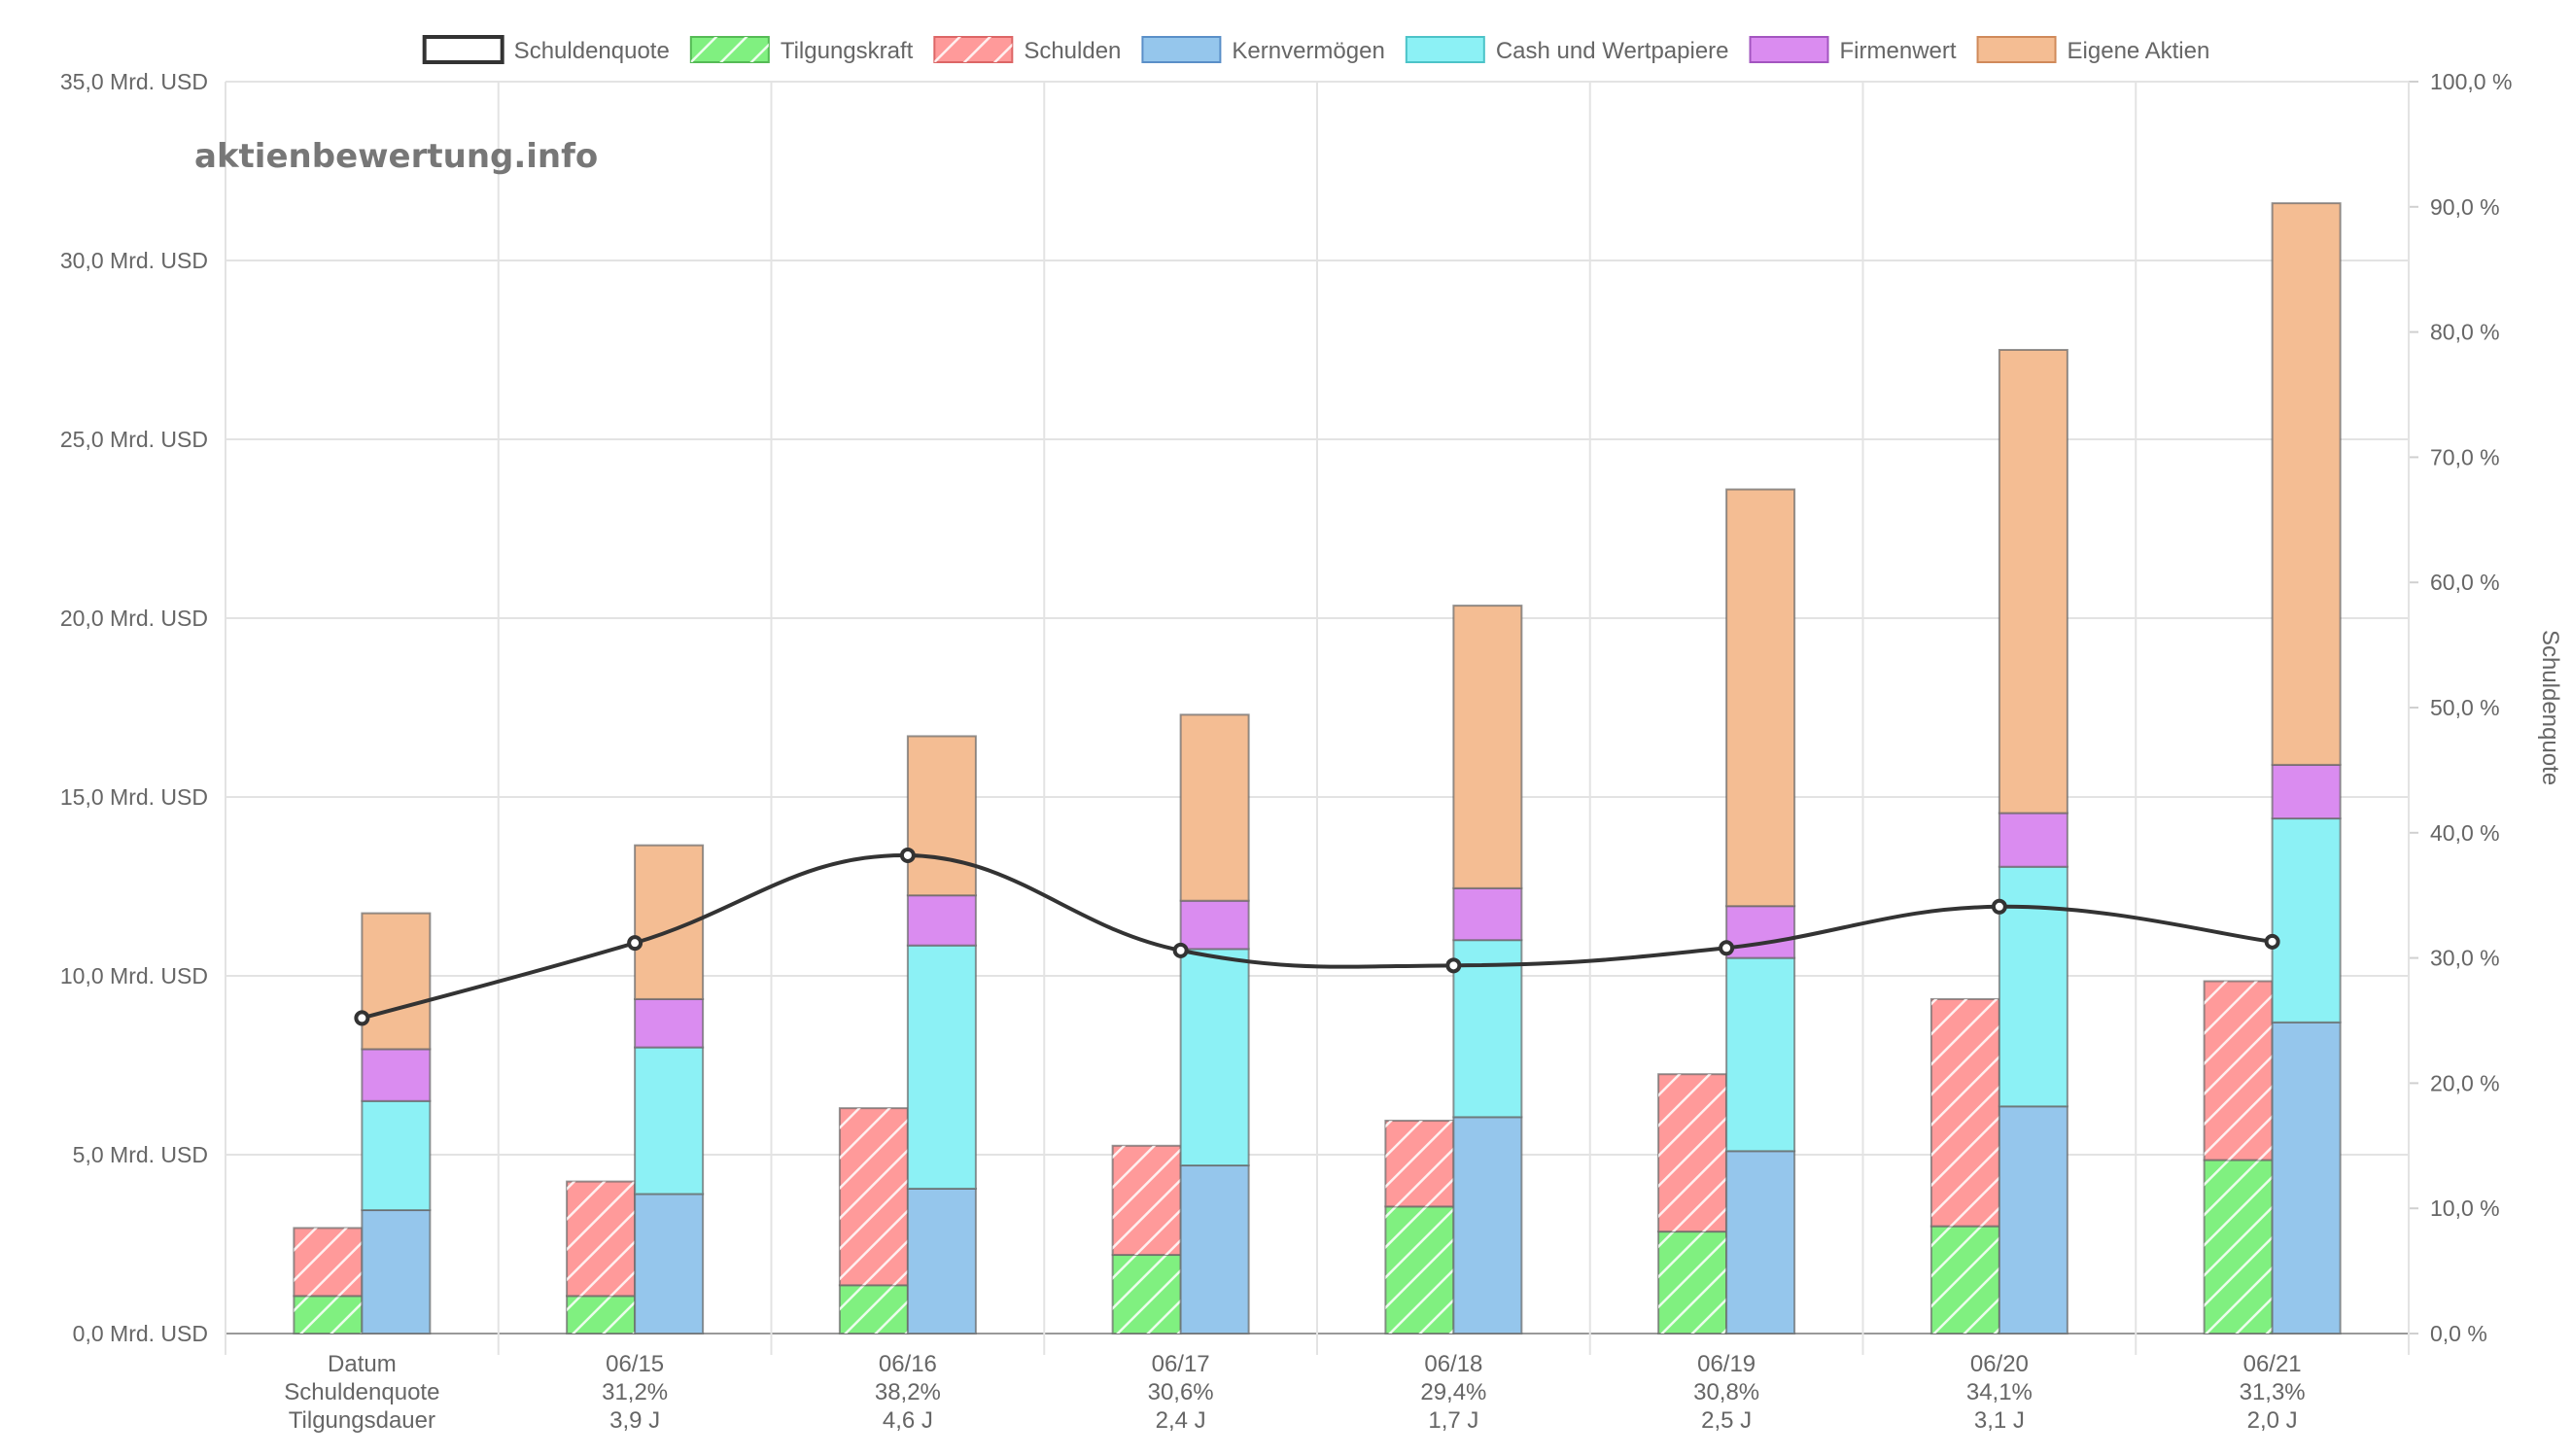 The image size is (2572, 1456). I want to click on y-left-tick-label: 25,0 Mrd. USD, so click(134, 439).